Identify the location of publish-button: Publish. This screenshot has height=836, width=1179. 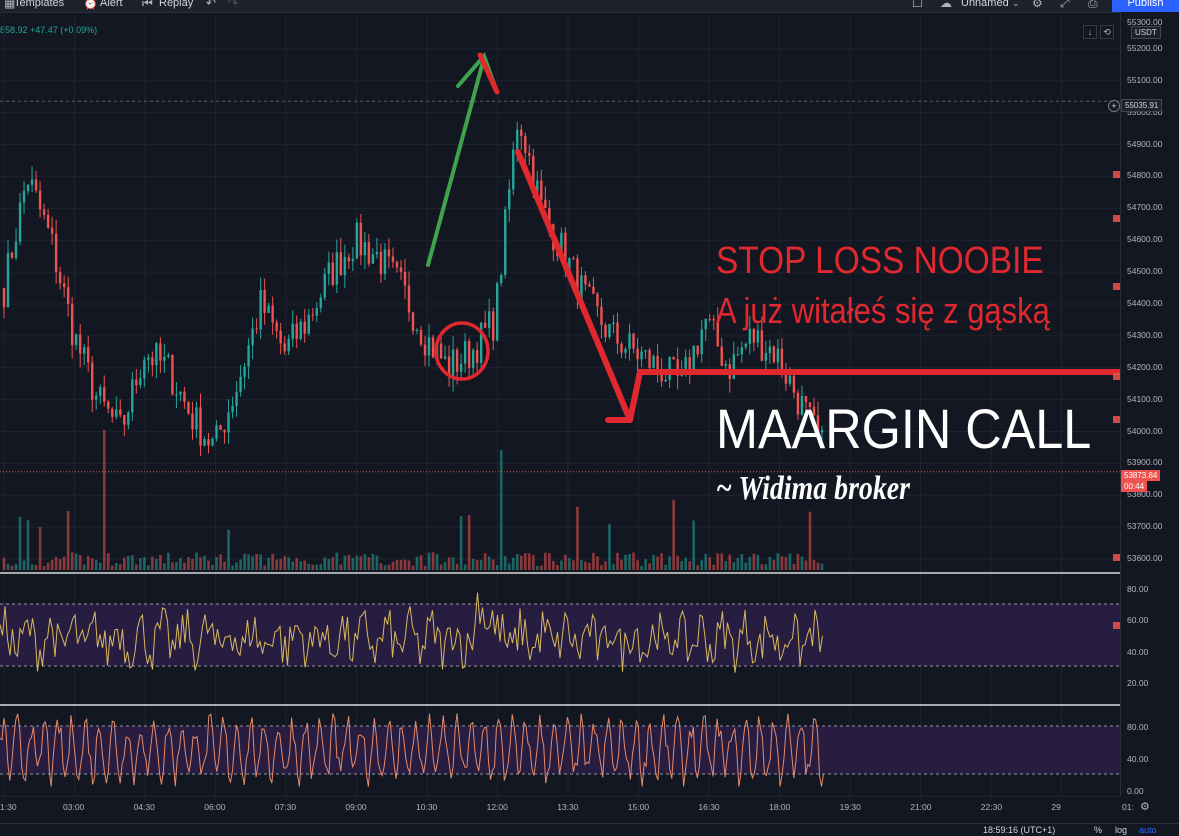
(1145, 6).